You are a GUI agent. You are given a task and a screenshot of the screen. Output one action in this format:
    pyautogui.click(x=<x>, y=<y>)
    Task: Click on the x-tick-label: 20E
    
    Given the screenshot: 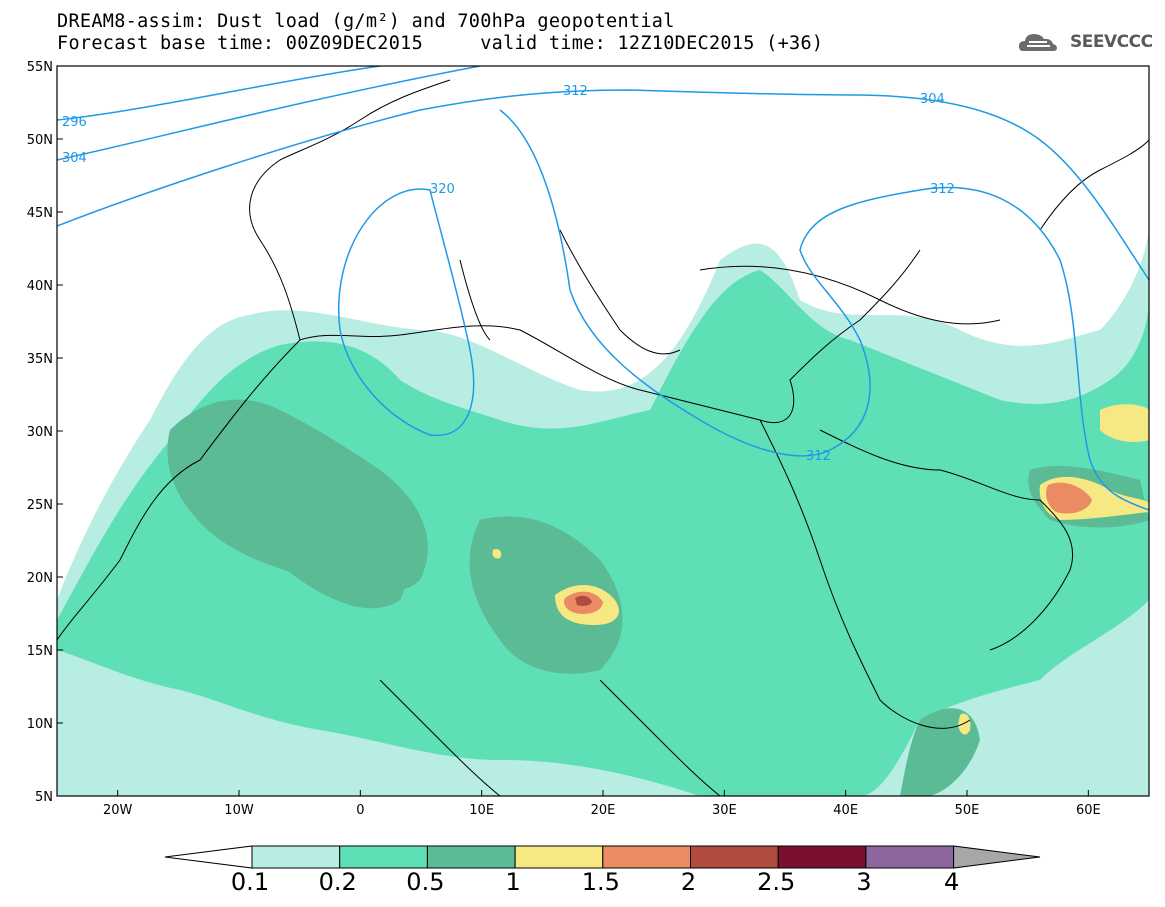 What is the action you would take?
    pyautogui.click(x=603, y=810)
    